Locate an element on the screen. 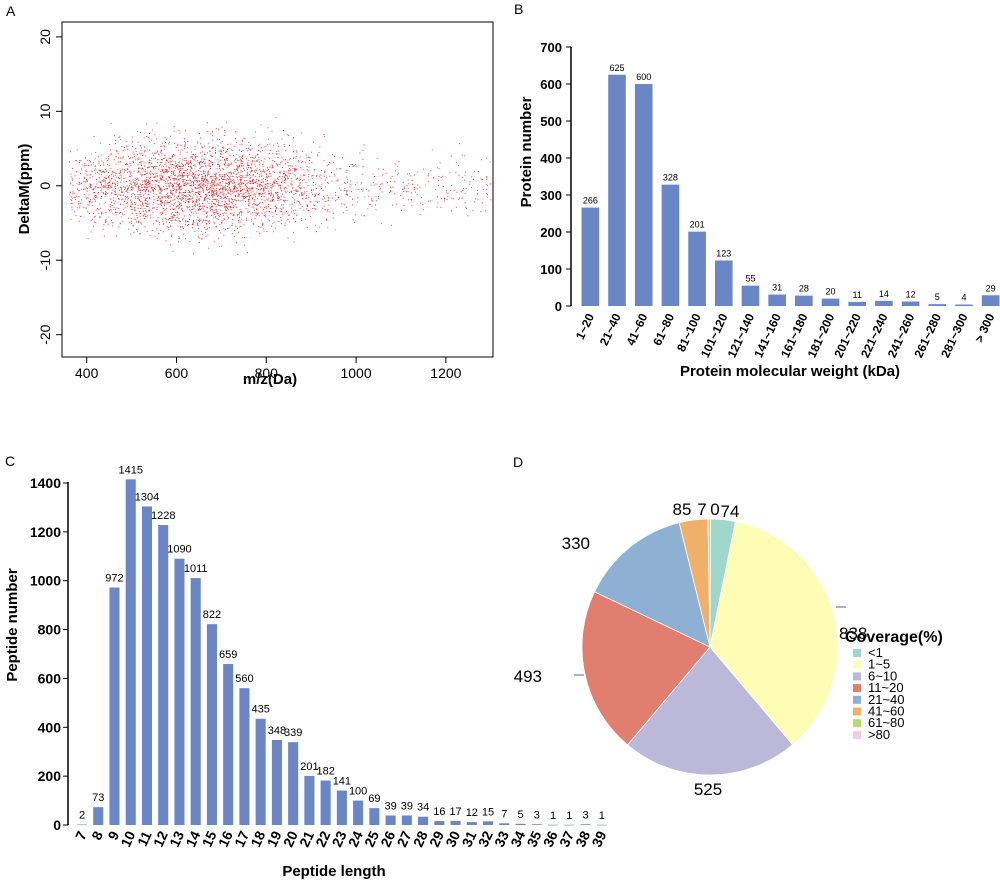 The width and height of the screenshot is (1000, 884). panel-b-x-tick-label: 61~80 is located at coordinates (663, 329).